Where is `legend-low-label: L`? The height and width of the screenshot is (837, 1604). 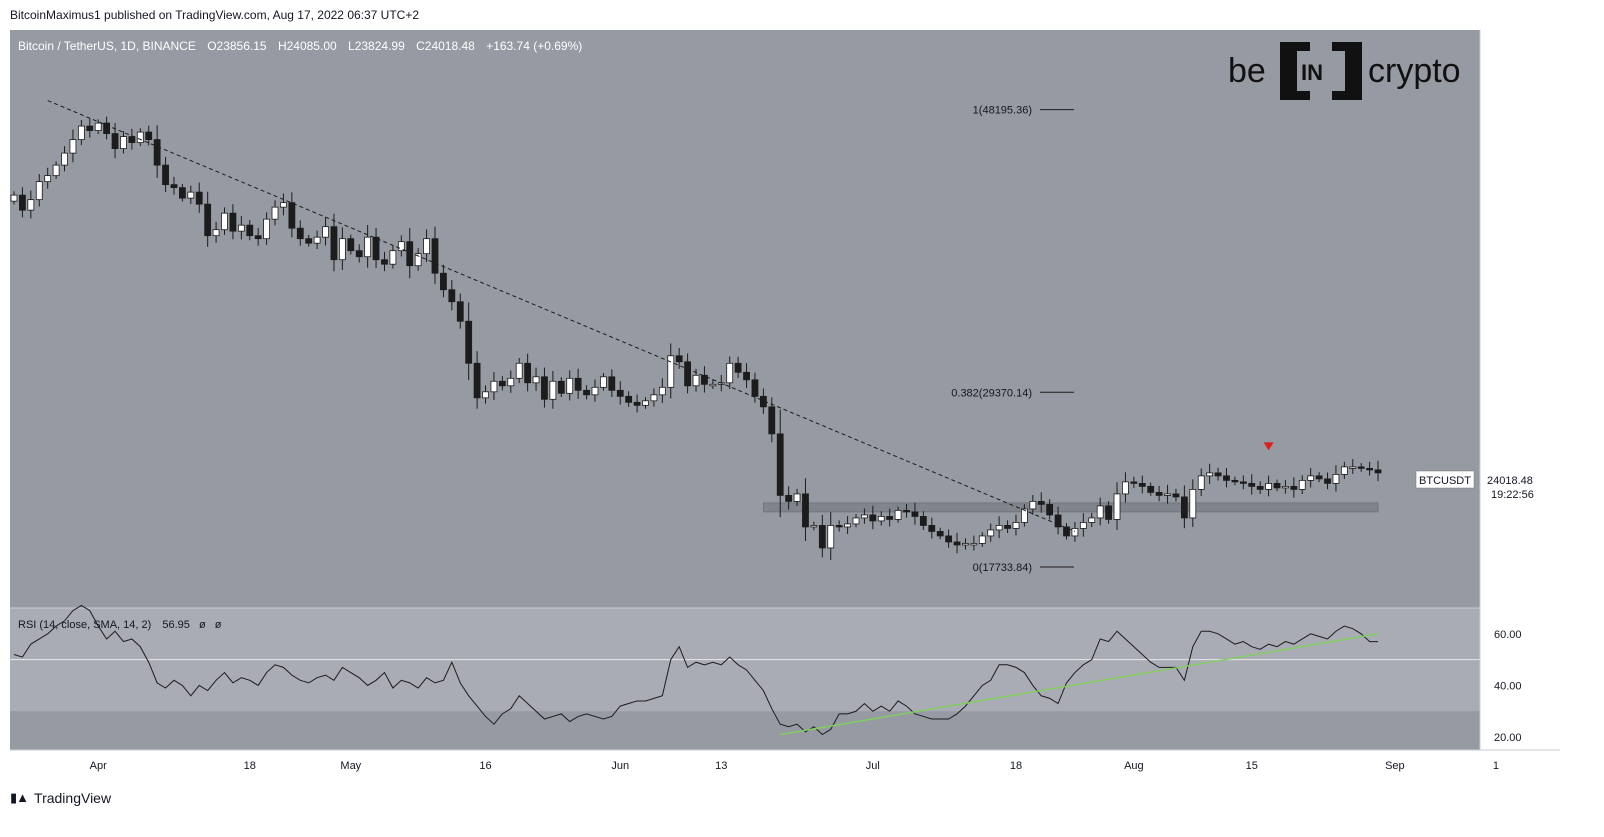
legend-low-label: L is located at coordinates (351, 46).